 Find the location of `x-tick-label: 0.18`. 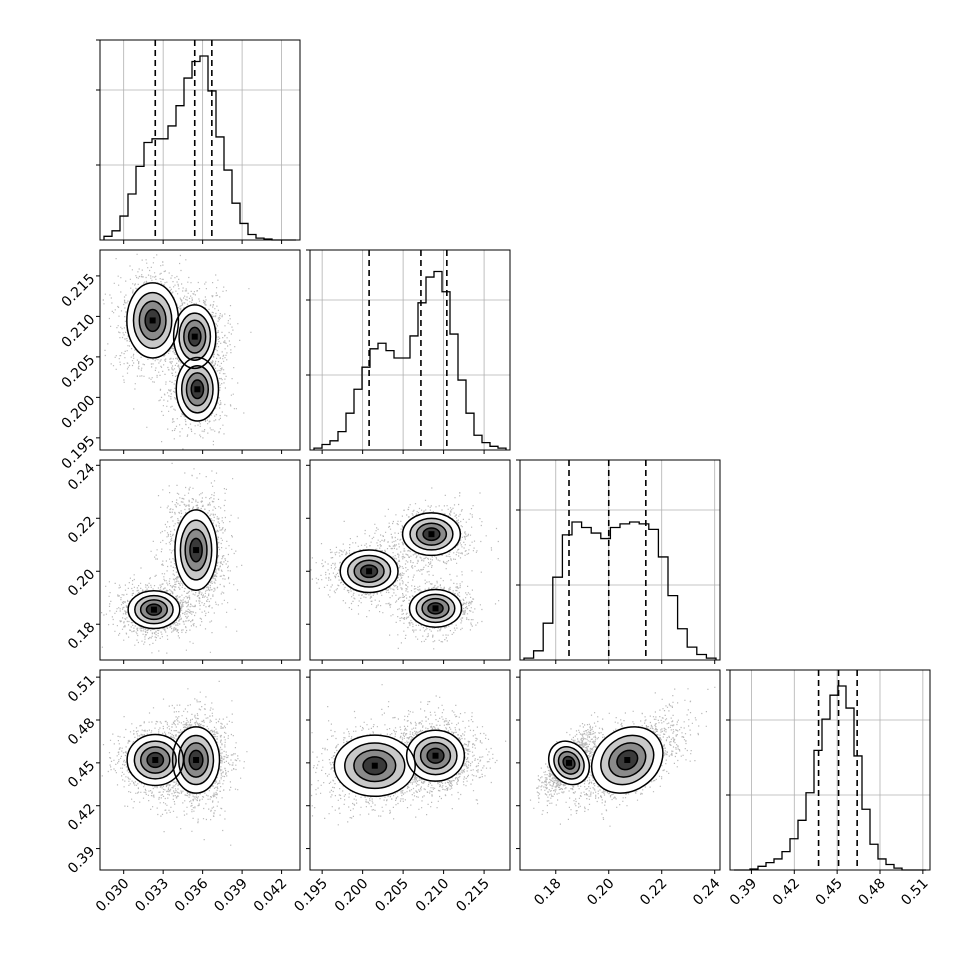

x-tick-label: 0.18 is located at coordinates (547, 892).